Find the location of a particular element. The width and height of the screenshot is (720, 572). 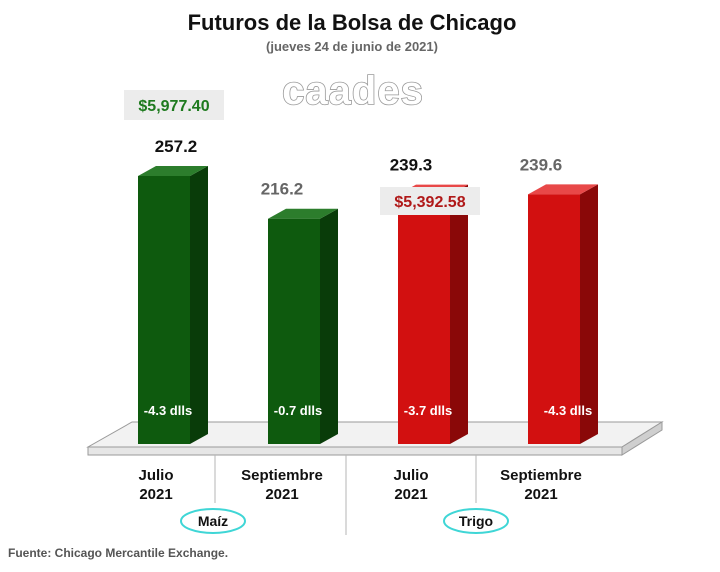

bar-value-label: 239.3 is located at coordinates (411, 165).